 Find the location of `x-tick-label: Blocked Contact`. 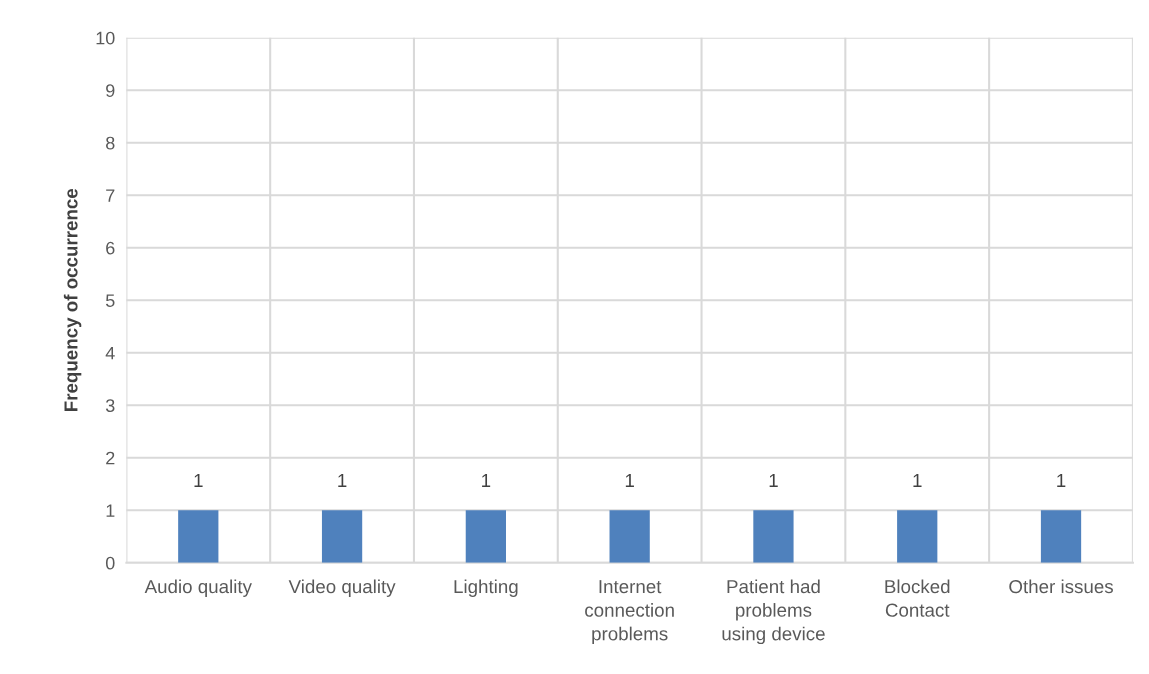

x-tick-label: Blocked Contact is located at coordinates (917, 598).